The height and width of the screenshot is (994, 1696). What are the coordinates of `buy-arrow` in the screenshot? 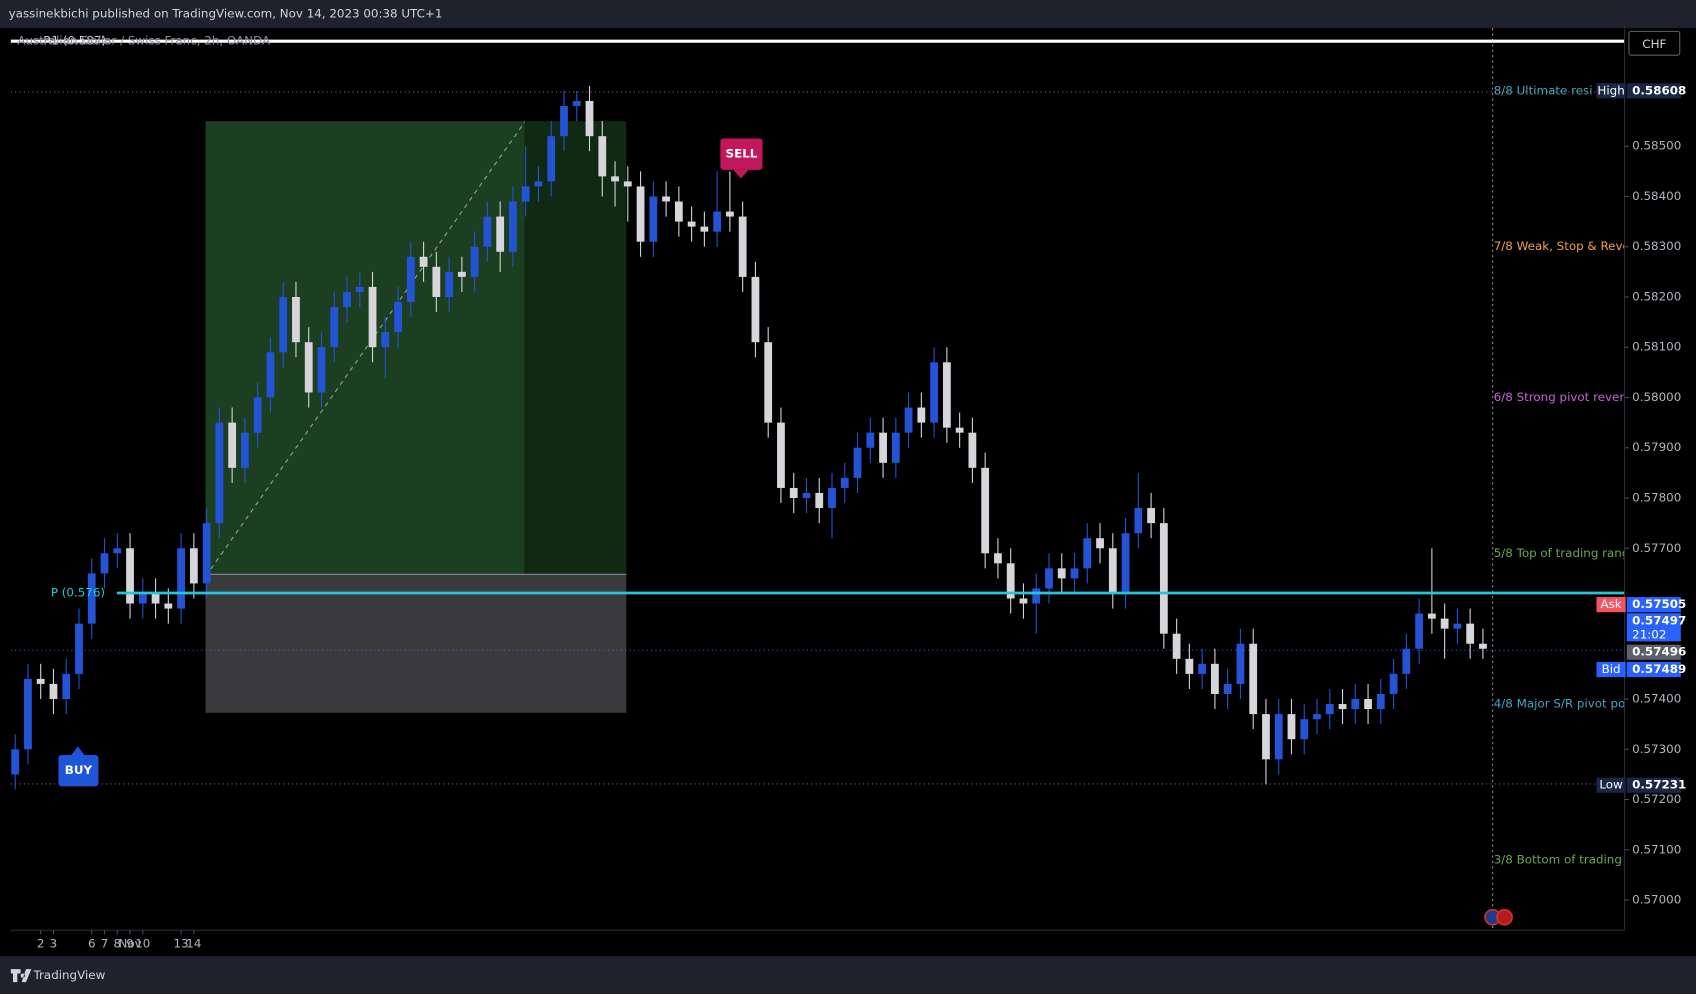 It's located at (78, 750).